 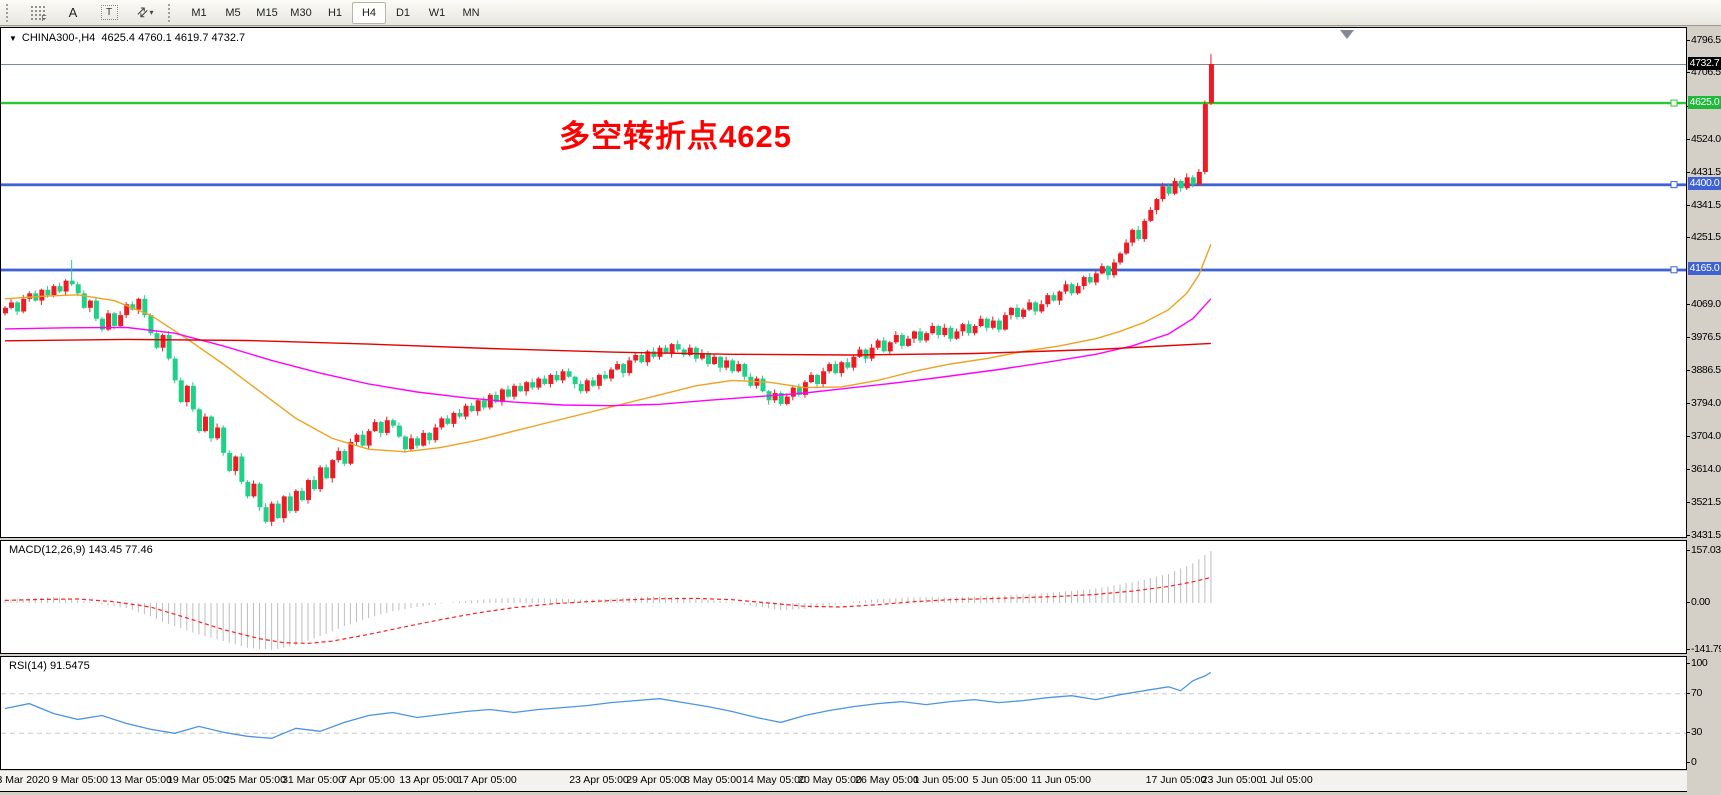 What do you see at coordinates (255, 780) in the screenshot?
I see `time-label: 25 Mar 05:00` at bounding box center [255, 780].